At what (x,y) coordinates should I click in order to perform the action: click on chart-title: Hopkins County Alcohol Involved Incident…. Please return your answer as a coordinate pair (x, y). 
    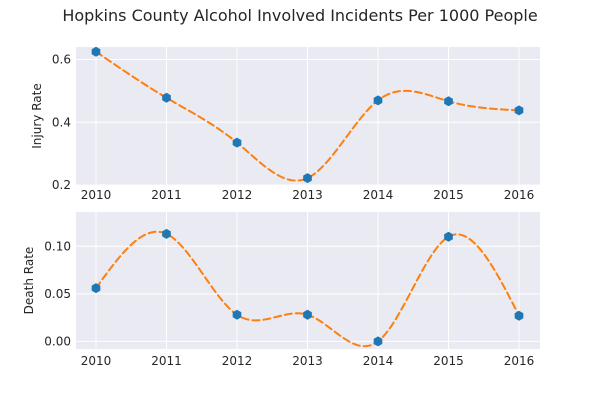
    Looking at the image, I should click on (299, 15).